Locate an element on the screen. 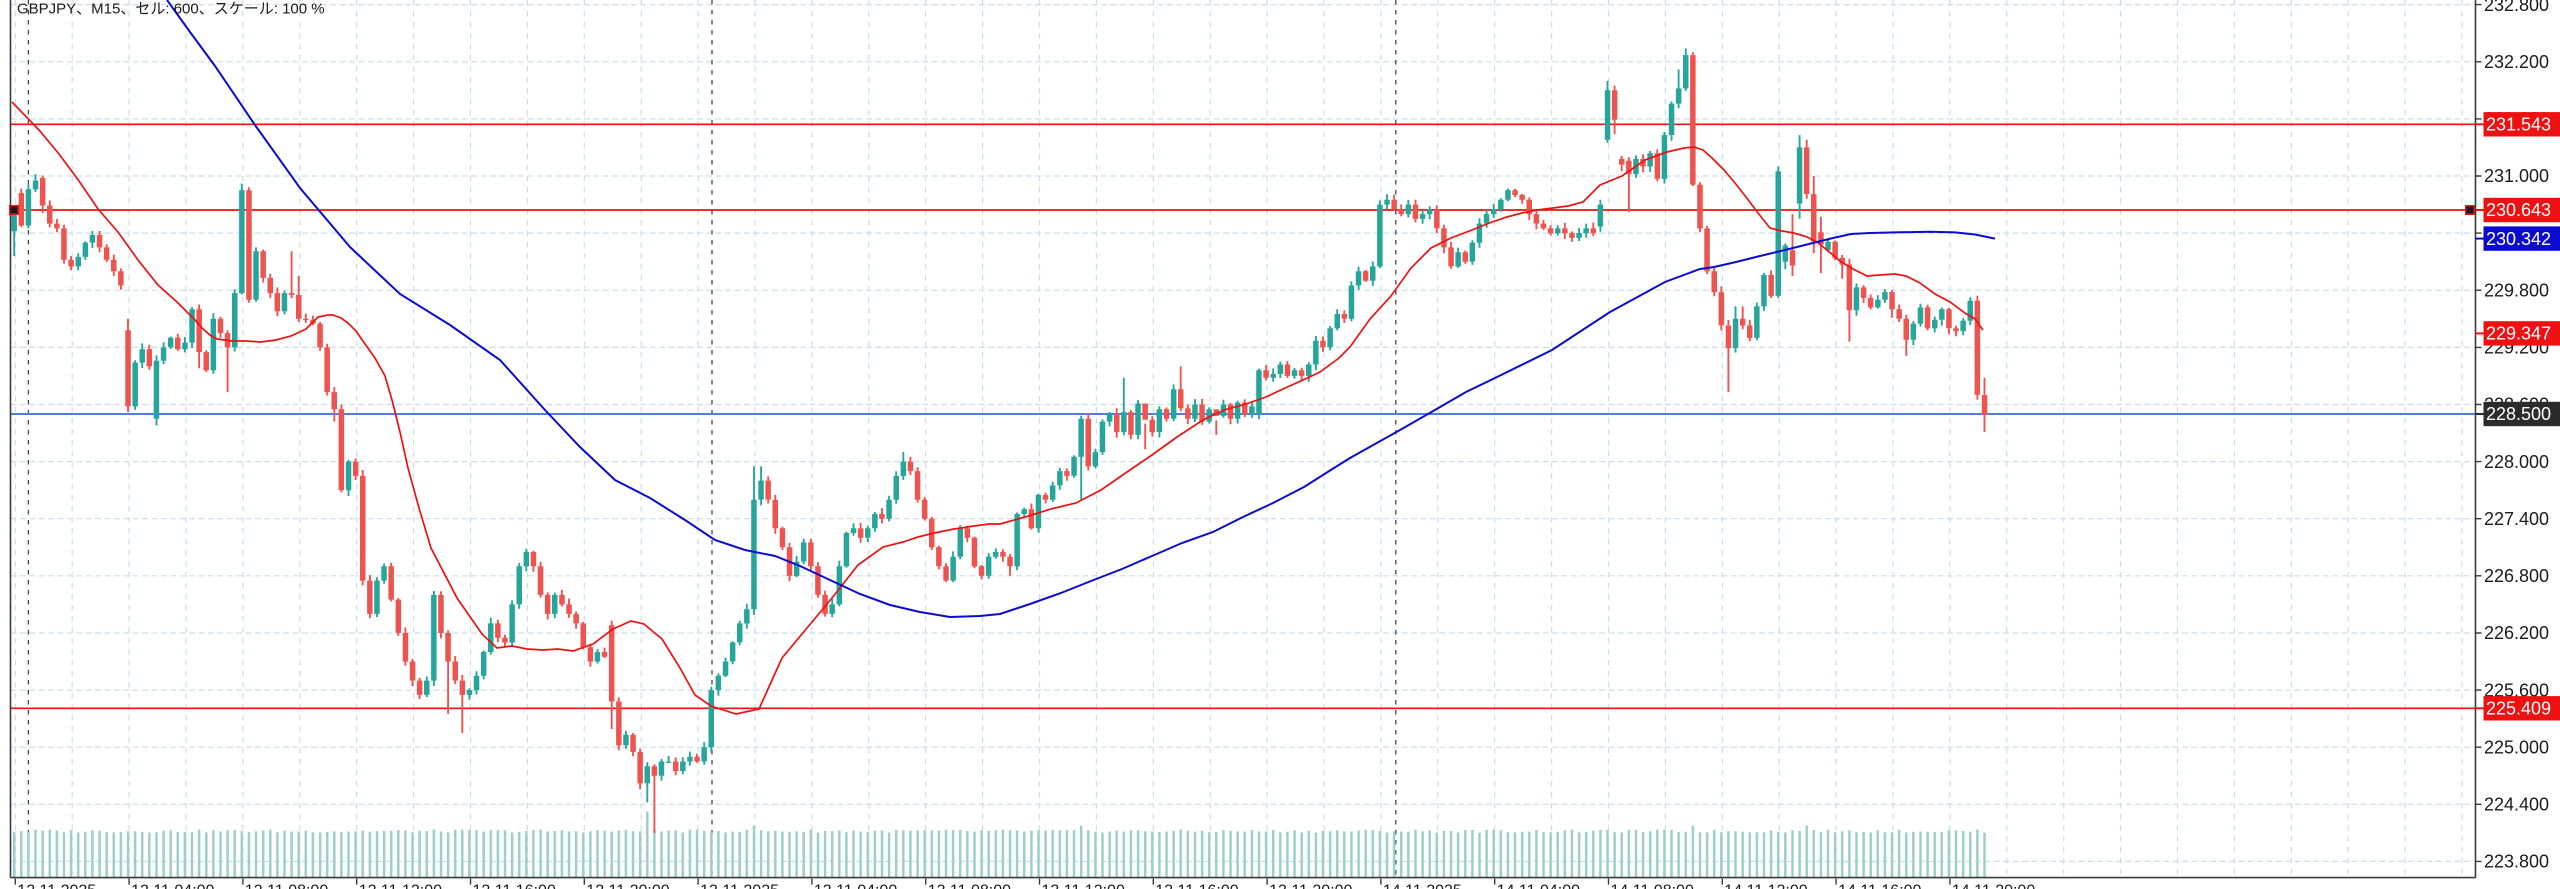 The height and width of the screenshot is (889, 2560). svg-text: 229.347 is located at coordinates (2518, 334).